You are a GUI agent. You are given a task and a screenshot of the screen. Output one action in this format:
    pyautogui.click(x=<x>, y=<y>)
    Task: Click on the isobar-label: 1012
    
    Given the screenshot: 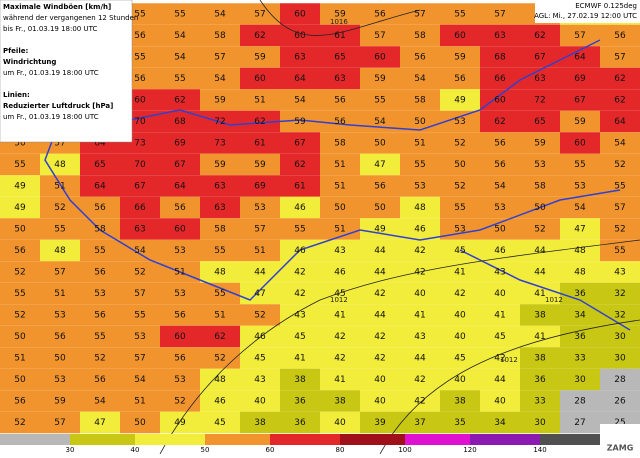 What is the action you would take?
    pyautogui.click(x=509, y=360)
    